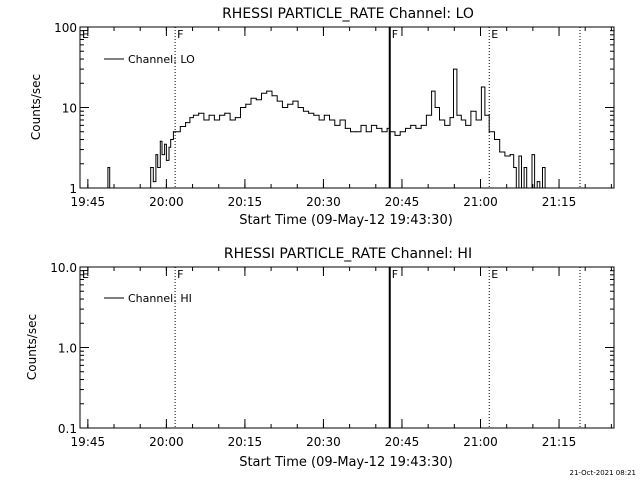 The image size is (640, 480). What do you see at coordinates (36, 107) in the screenshot?
I see `y-axis-label: Counts/sec` at bounding box center [36, 107].